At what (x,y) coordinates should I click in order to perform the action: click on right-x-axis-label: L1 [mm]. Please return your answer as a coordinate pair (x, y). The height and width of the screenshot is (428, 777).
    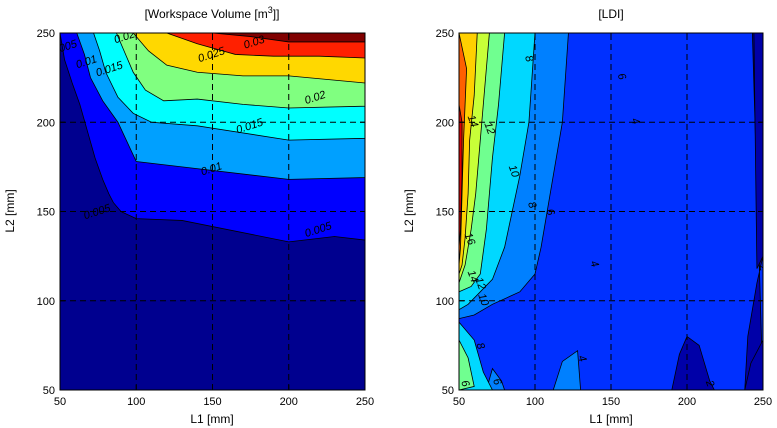
    Looking at the image, I should click on (610, 419).